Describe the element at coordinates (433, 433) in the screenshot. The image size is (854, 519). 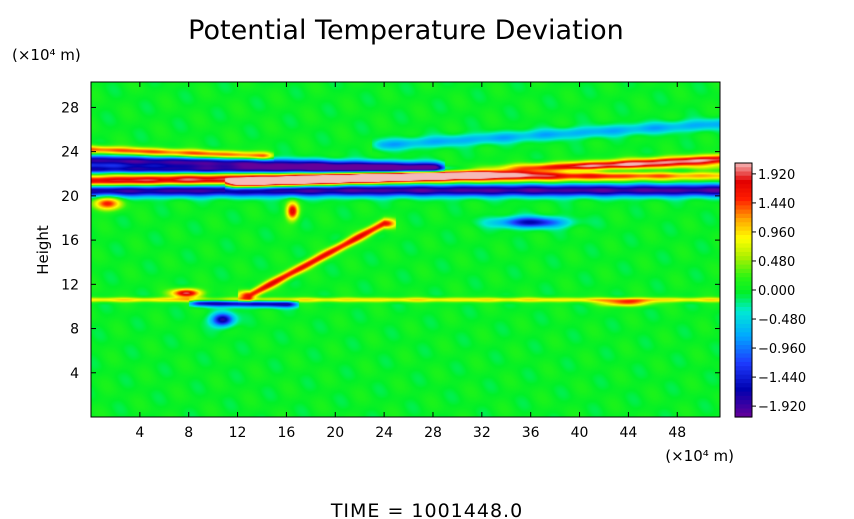
I see `x-tick-label: 28` at that location.